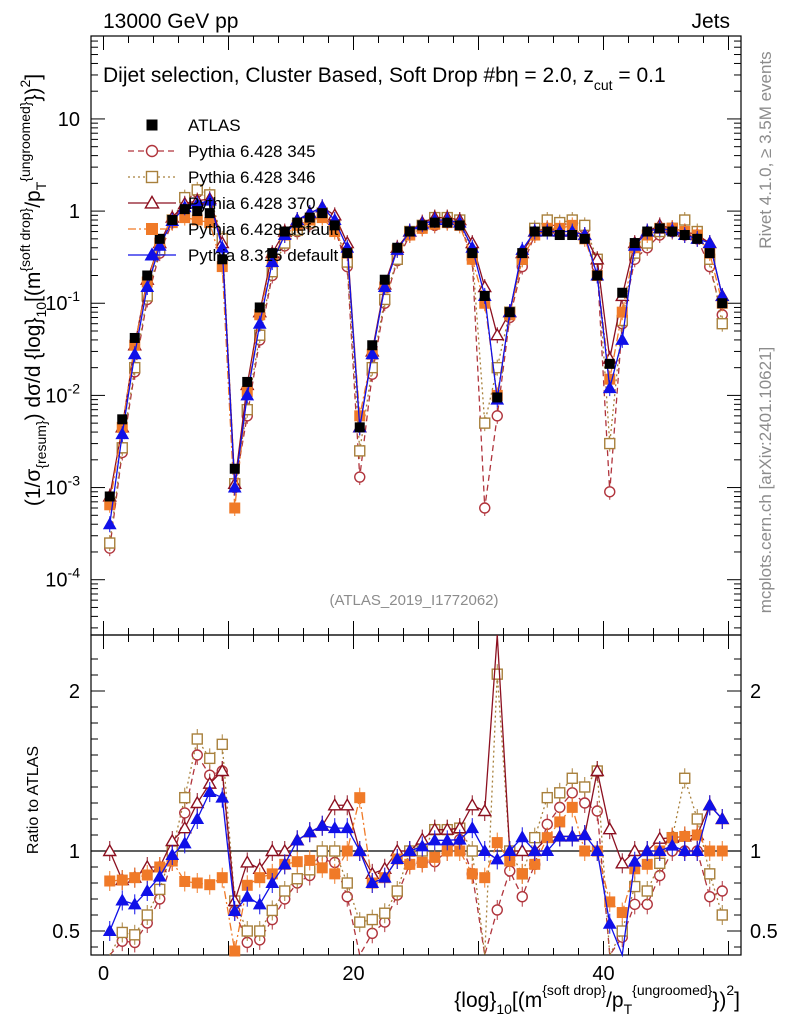 The width and height of the screenshot is (786, 1024). Describe the element at coordinates (755, 692) in the screenshot. I see `ratio-y-tick-label-right: 2` at that location.